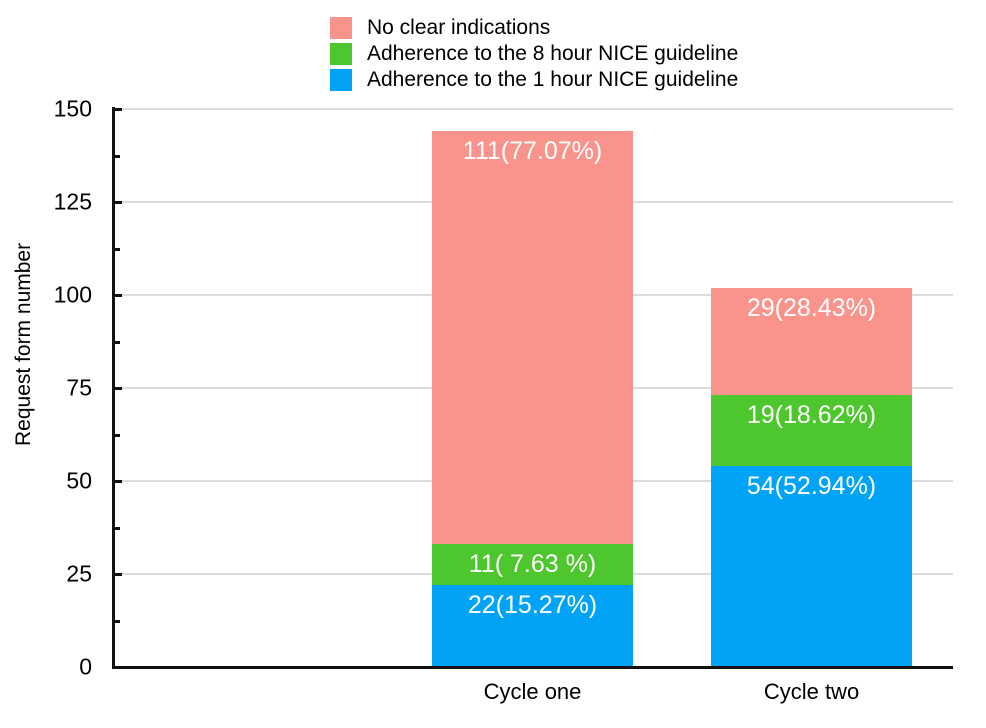 The height and width of the screenshot is (728, 986). I want to click on bar-segment-label: 54(52.94%), so click(811, 486).